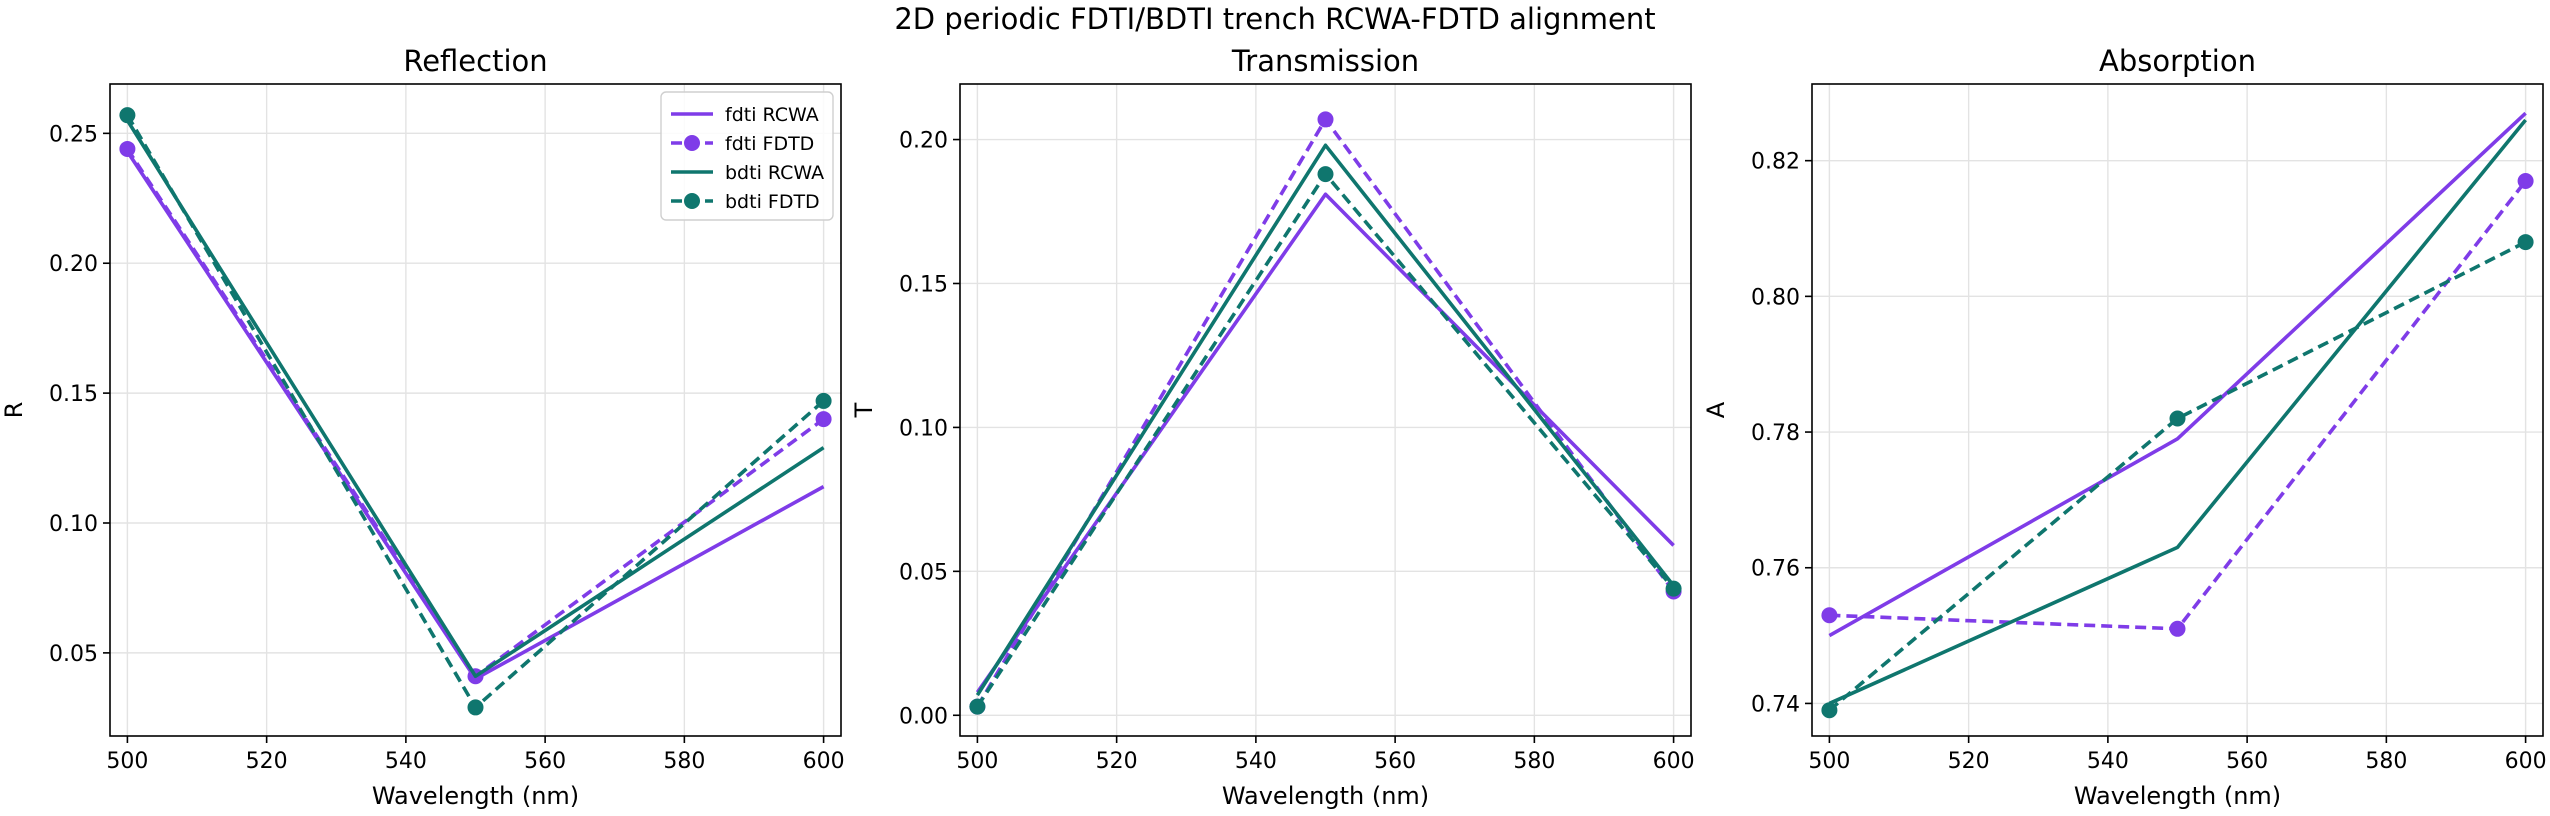 The height and width of the screenshot is (816, 2550). I want to click on panel-title: Reflection, so click(475, 61).